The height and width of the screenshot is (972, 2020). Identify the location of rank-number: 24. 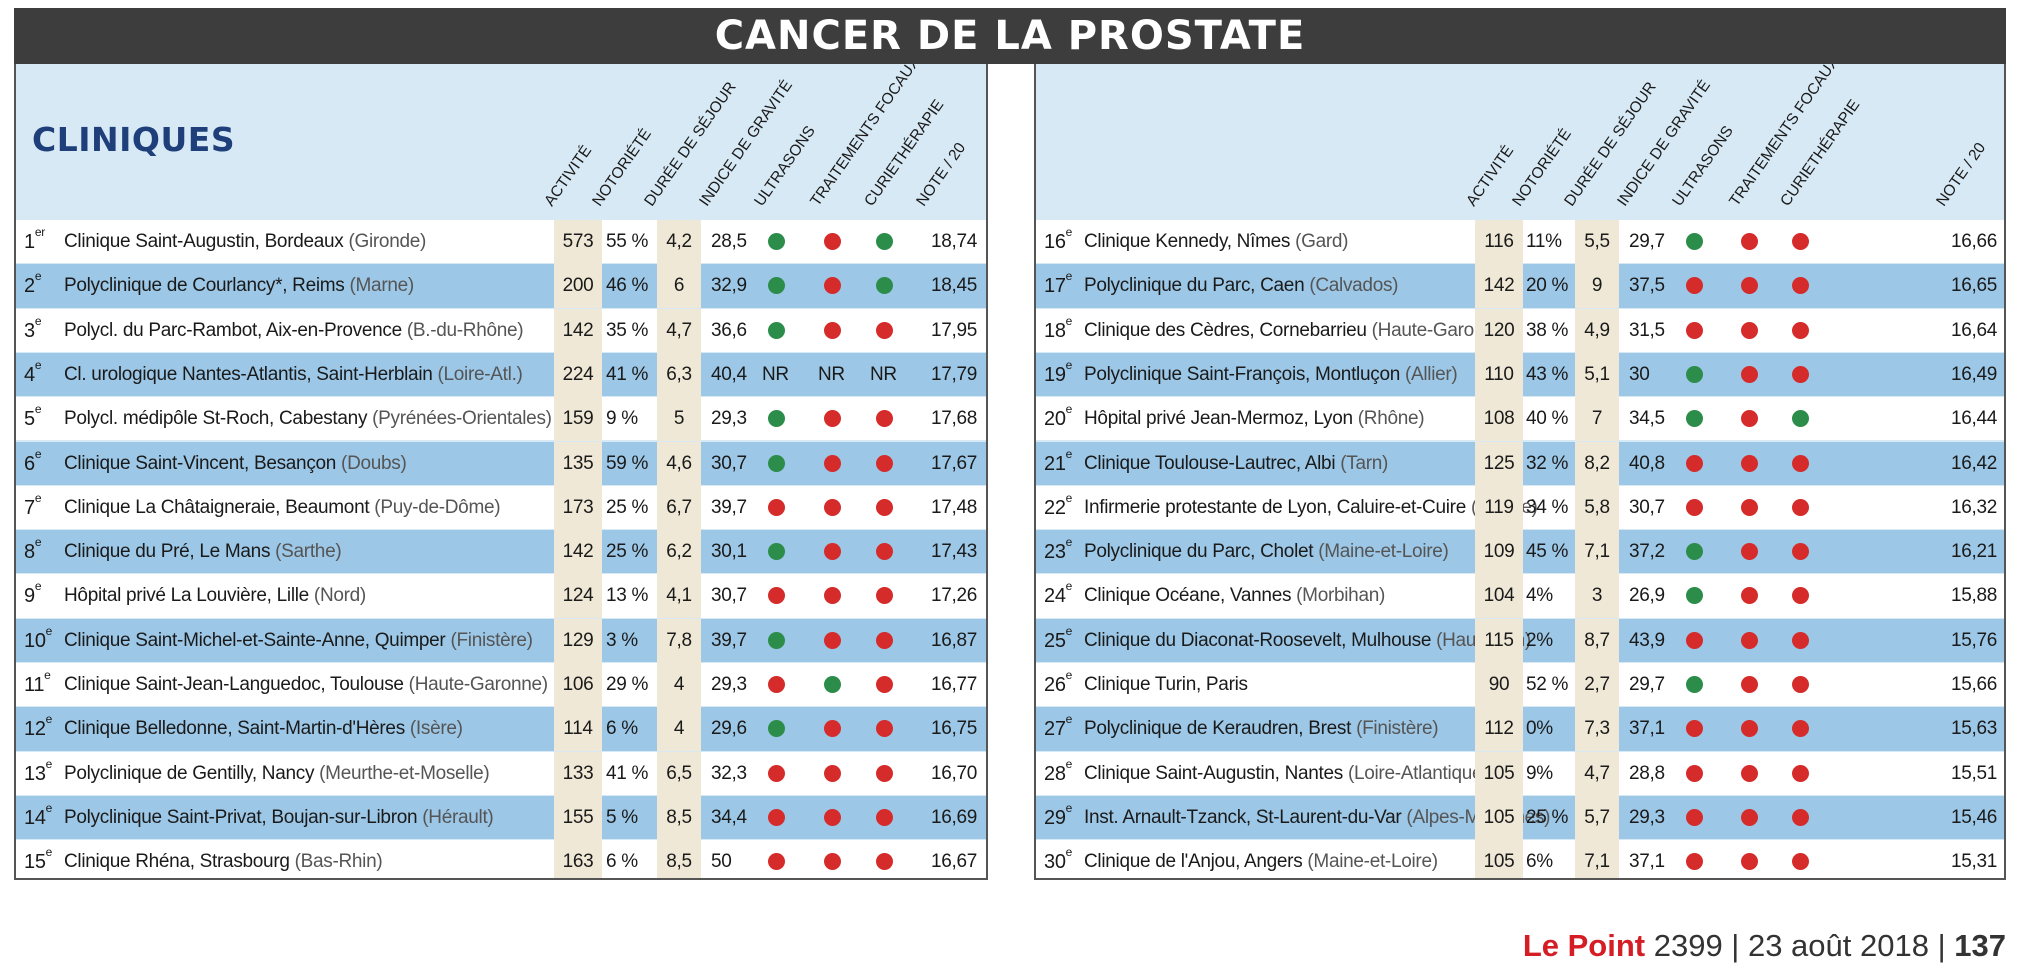
(1055, 596).